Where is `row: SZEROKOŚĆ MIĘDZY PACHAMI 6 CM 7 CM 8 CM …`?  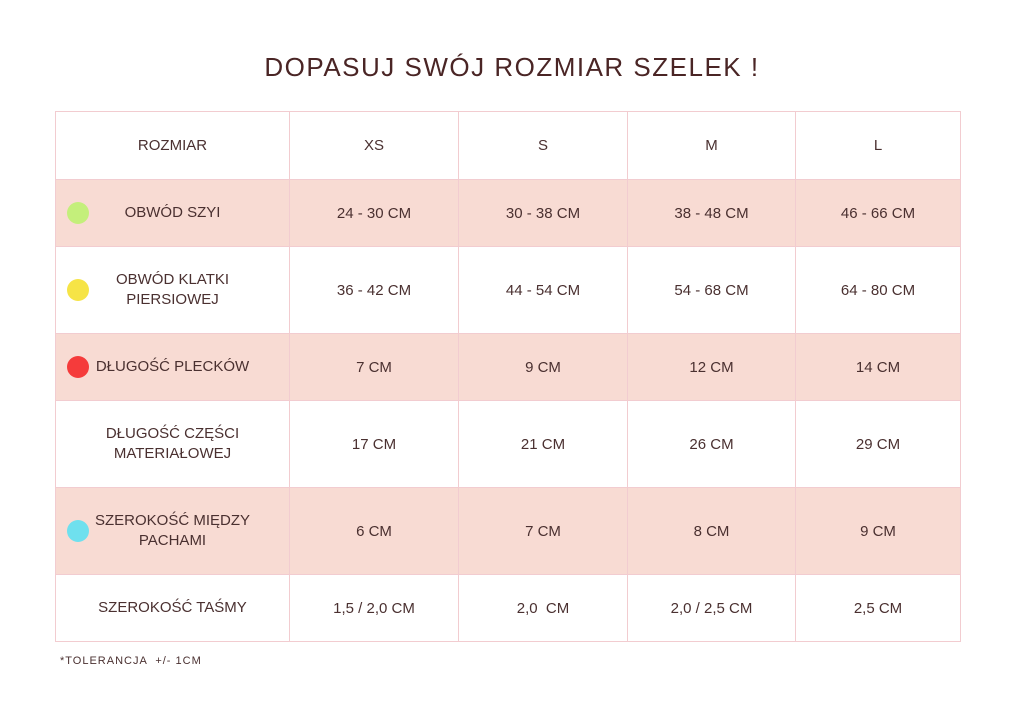
row: SZEROKOŚĆ MIĘDZY PACHAMI 6 CM 7 CM 8 CM … is located at coordinates (508, 531).